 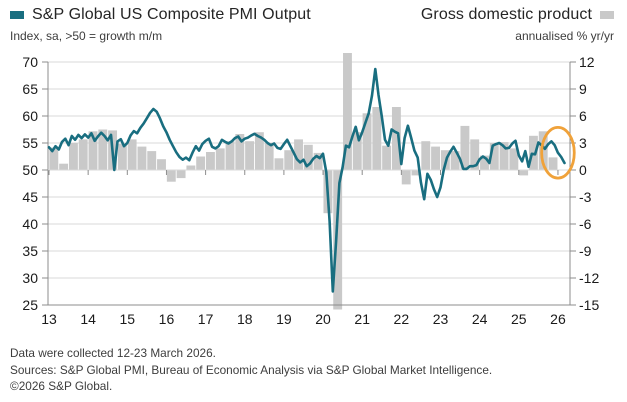 What do you see at coordinates (30, 305) in the screenshot?
I see `left-axis-tick-label: 25` at bounding box center [30, 305].